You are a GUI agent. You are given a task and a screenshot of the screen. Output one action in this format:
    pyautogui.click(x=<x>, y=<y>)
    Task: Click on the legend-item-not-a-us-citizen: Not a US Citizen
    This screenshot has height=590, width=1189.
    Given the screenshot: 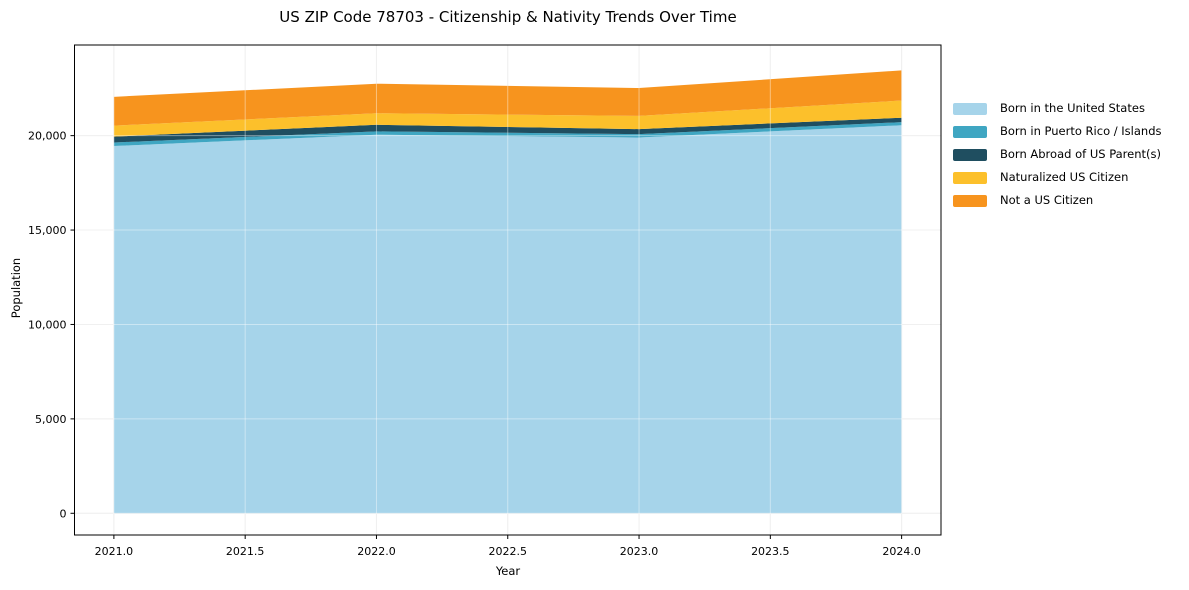 What is the action you would take?
    pyautogui.click(x=1057, y=201)
    